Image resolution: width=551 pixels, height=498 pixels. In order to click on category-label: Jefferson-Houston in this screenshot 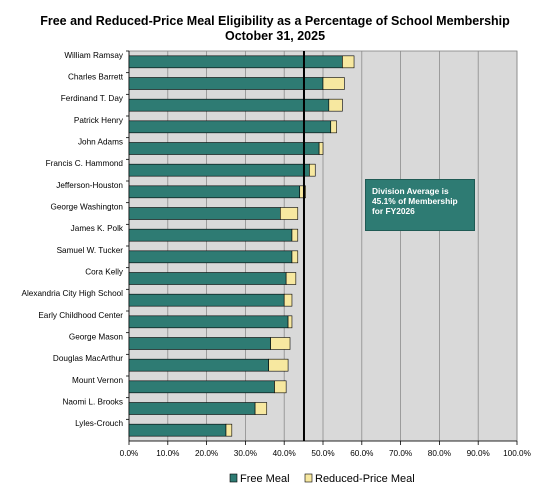, I will do `click(89, 185)`.